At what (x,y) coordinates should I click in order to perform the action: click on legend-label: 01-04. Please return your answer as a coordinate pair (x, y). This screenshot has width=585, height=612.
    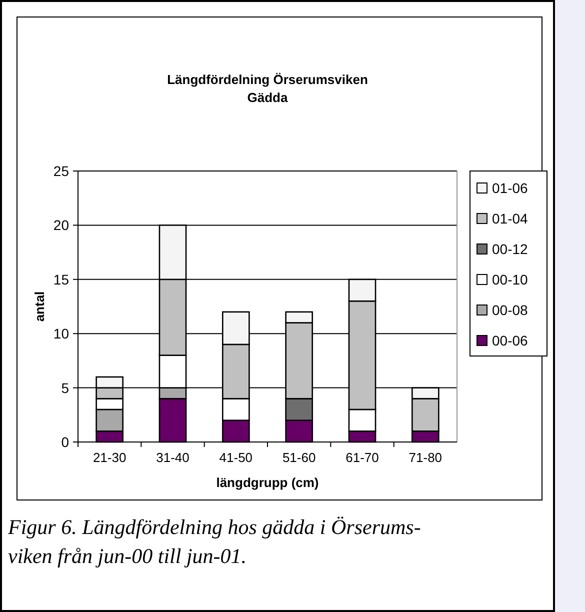
    Looking at the image, I should click on (510, 218).